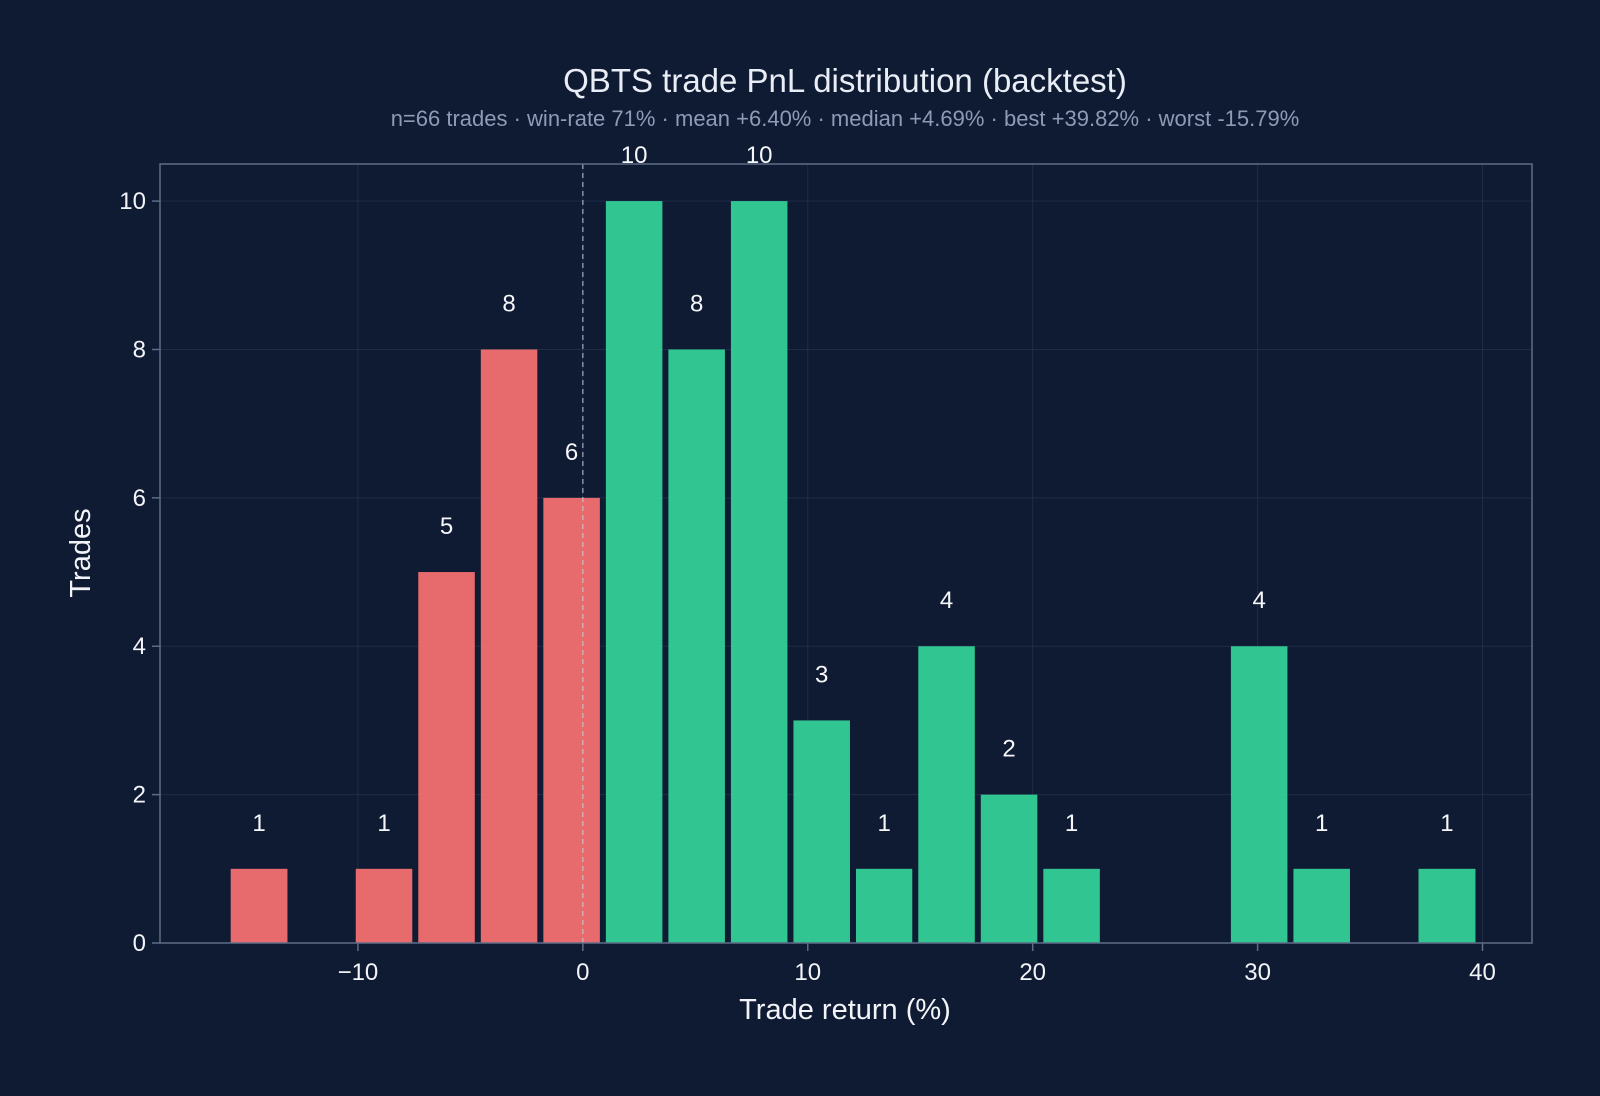 The height and width of the screenshot is (1096, 1600). I want to click on x-tick-label: 40, so click(1482, 972).